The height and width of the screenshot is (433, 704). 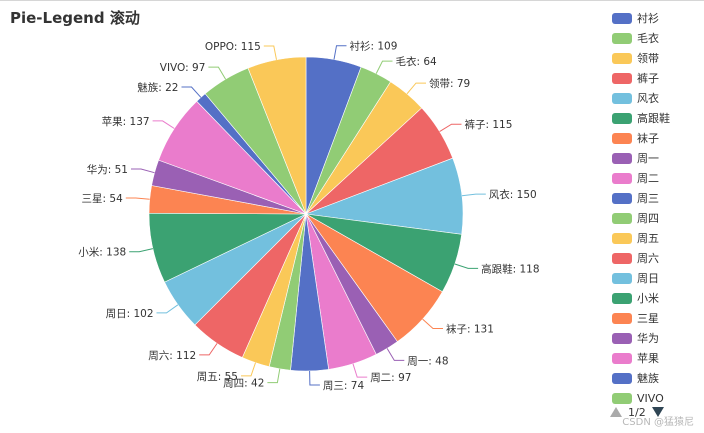 I want to click on slice-label: 周日: 102, so click(x=130, y=314).